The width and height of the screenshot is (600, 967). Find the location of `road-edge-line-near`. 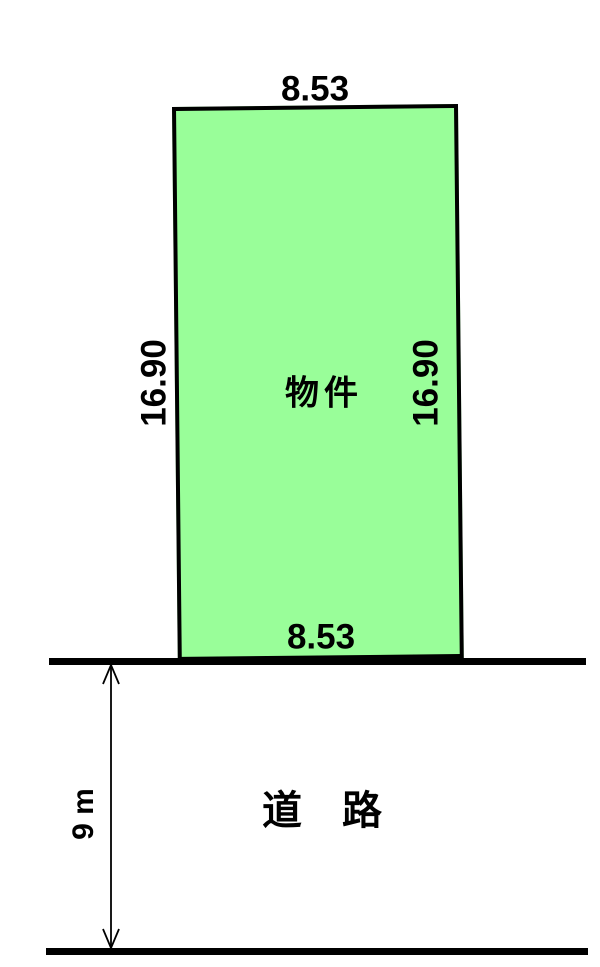

road-edge-line-near is located at coordinates (317, 661).